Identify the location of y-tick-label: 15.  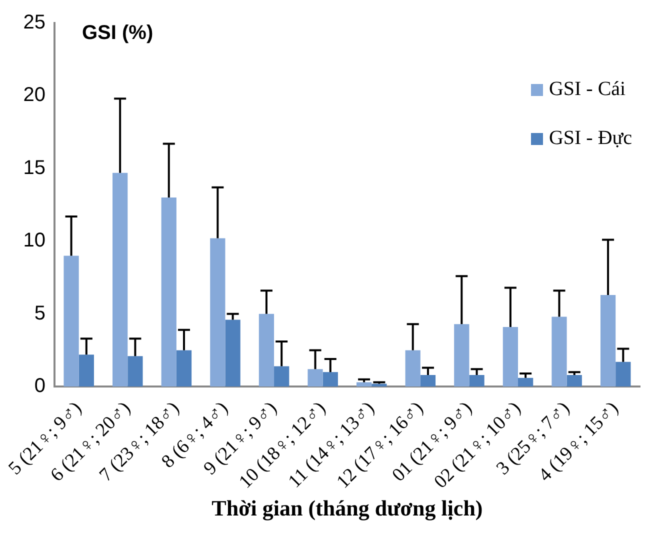
(34, 167).